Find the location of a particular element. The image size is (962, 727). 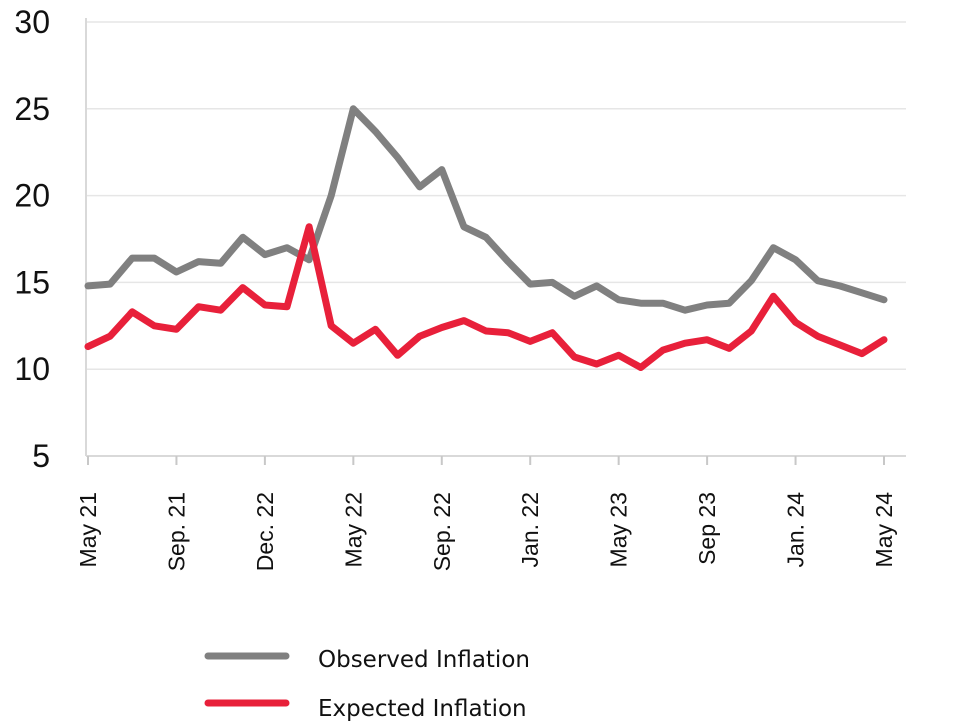

x-tick-label: May 23 is located at coordinates (619, 529).